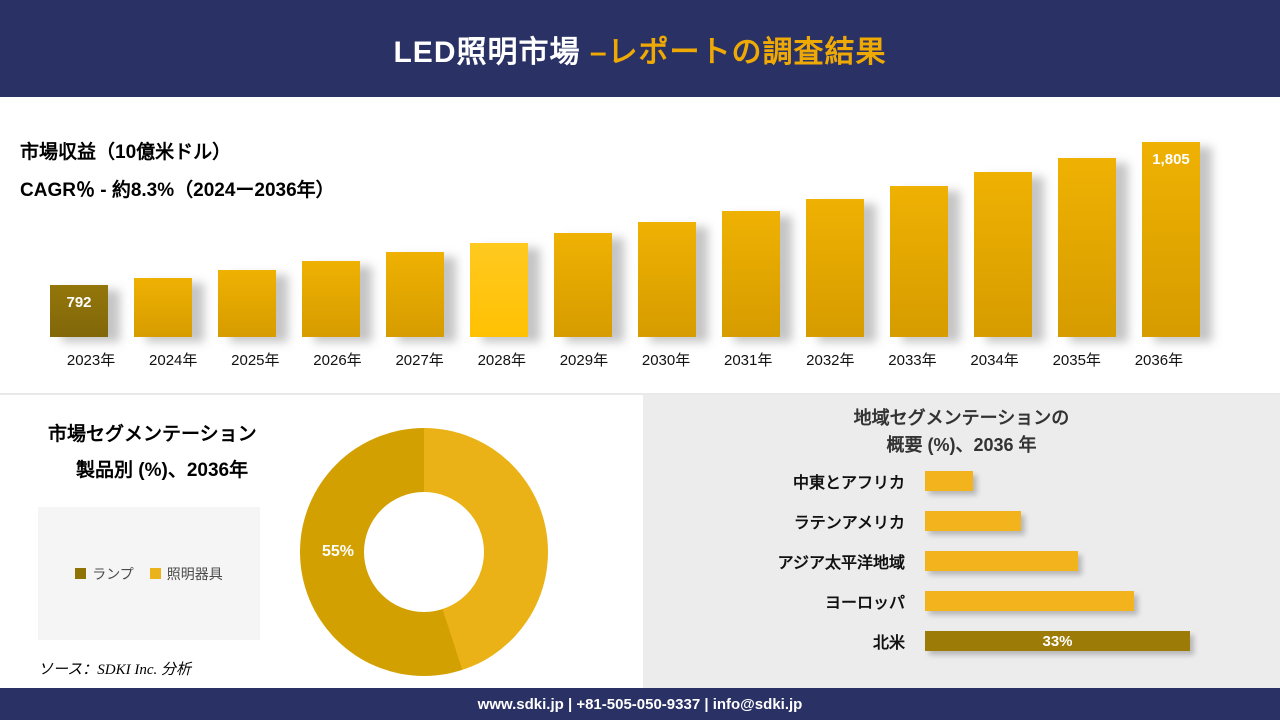 The image size is (1280, 720). What do you see at coordinates (91, 360) in the screenshot?
I see `revenue-year-label: 2023年` at bounding box center [91, 360].